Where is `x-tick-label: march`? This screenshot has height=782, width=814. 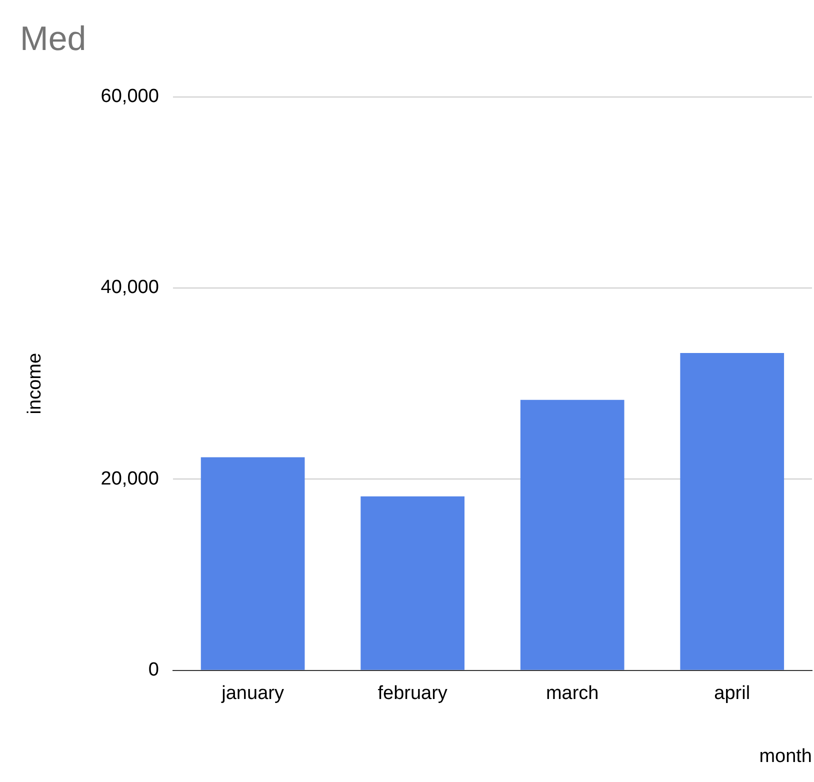 x-tick-label: march is located at coordinates (572, 693).